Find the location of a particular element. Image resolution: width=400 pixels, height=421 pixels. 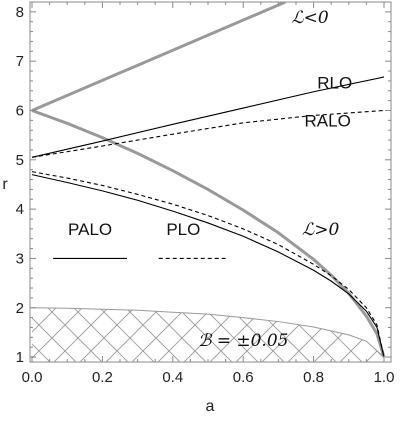

annotation-palo: PALO is located at coordinates (90, 229).